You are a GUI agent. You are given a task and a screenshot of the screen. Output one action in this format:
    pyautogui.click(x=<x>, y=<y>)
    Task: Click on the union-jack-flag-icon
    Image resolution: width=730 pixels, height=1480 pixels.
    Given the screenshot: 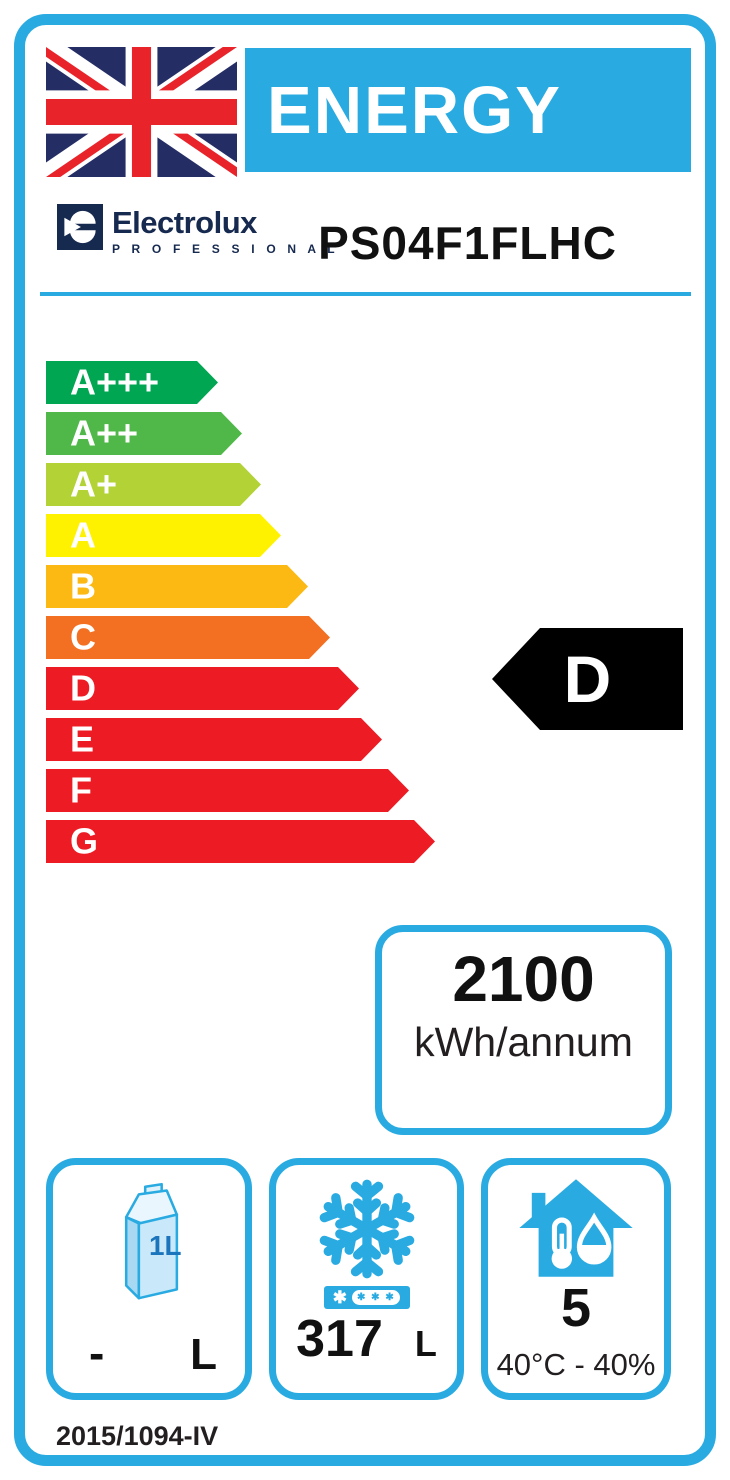 What is the action you would take?
    pyautogui.click(x=141, y=112)
    